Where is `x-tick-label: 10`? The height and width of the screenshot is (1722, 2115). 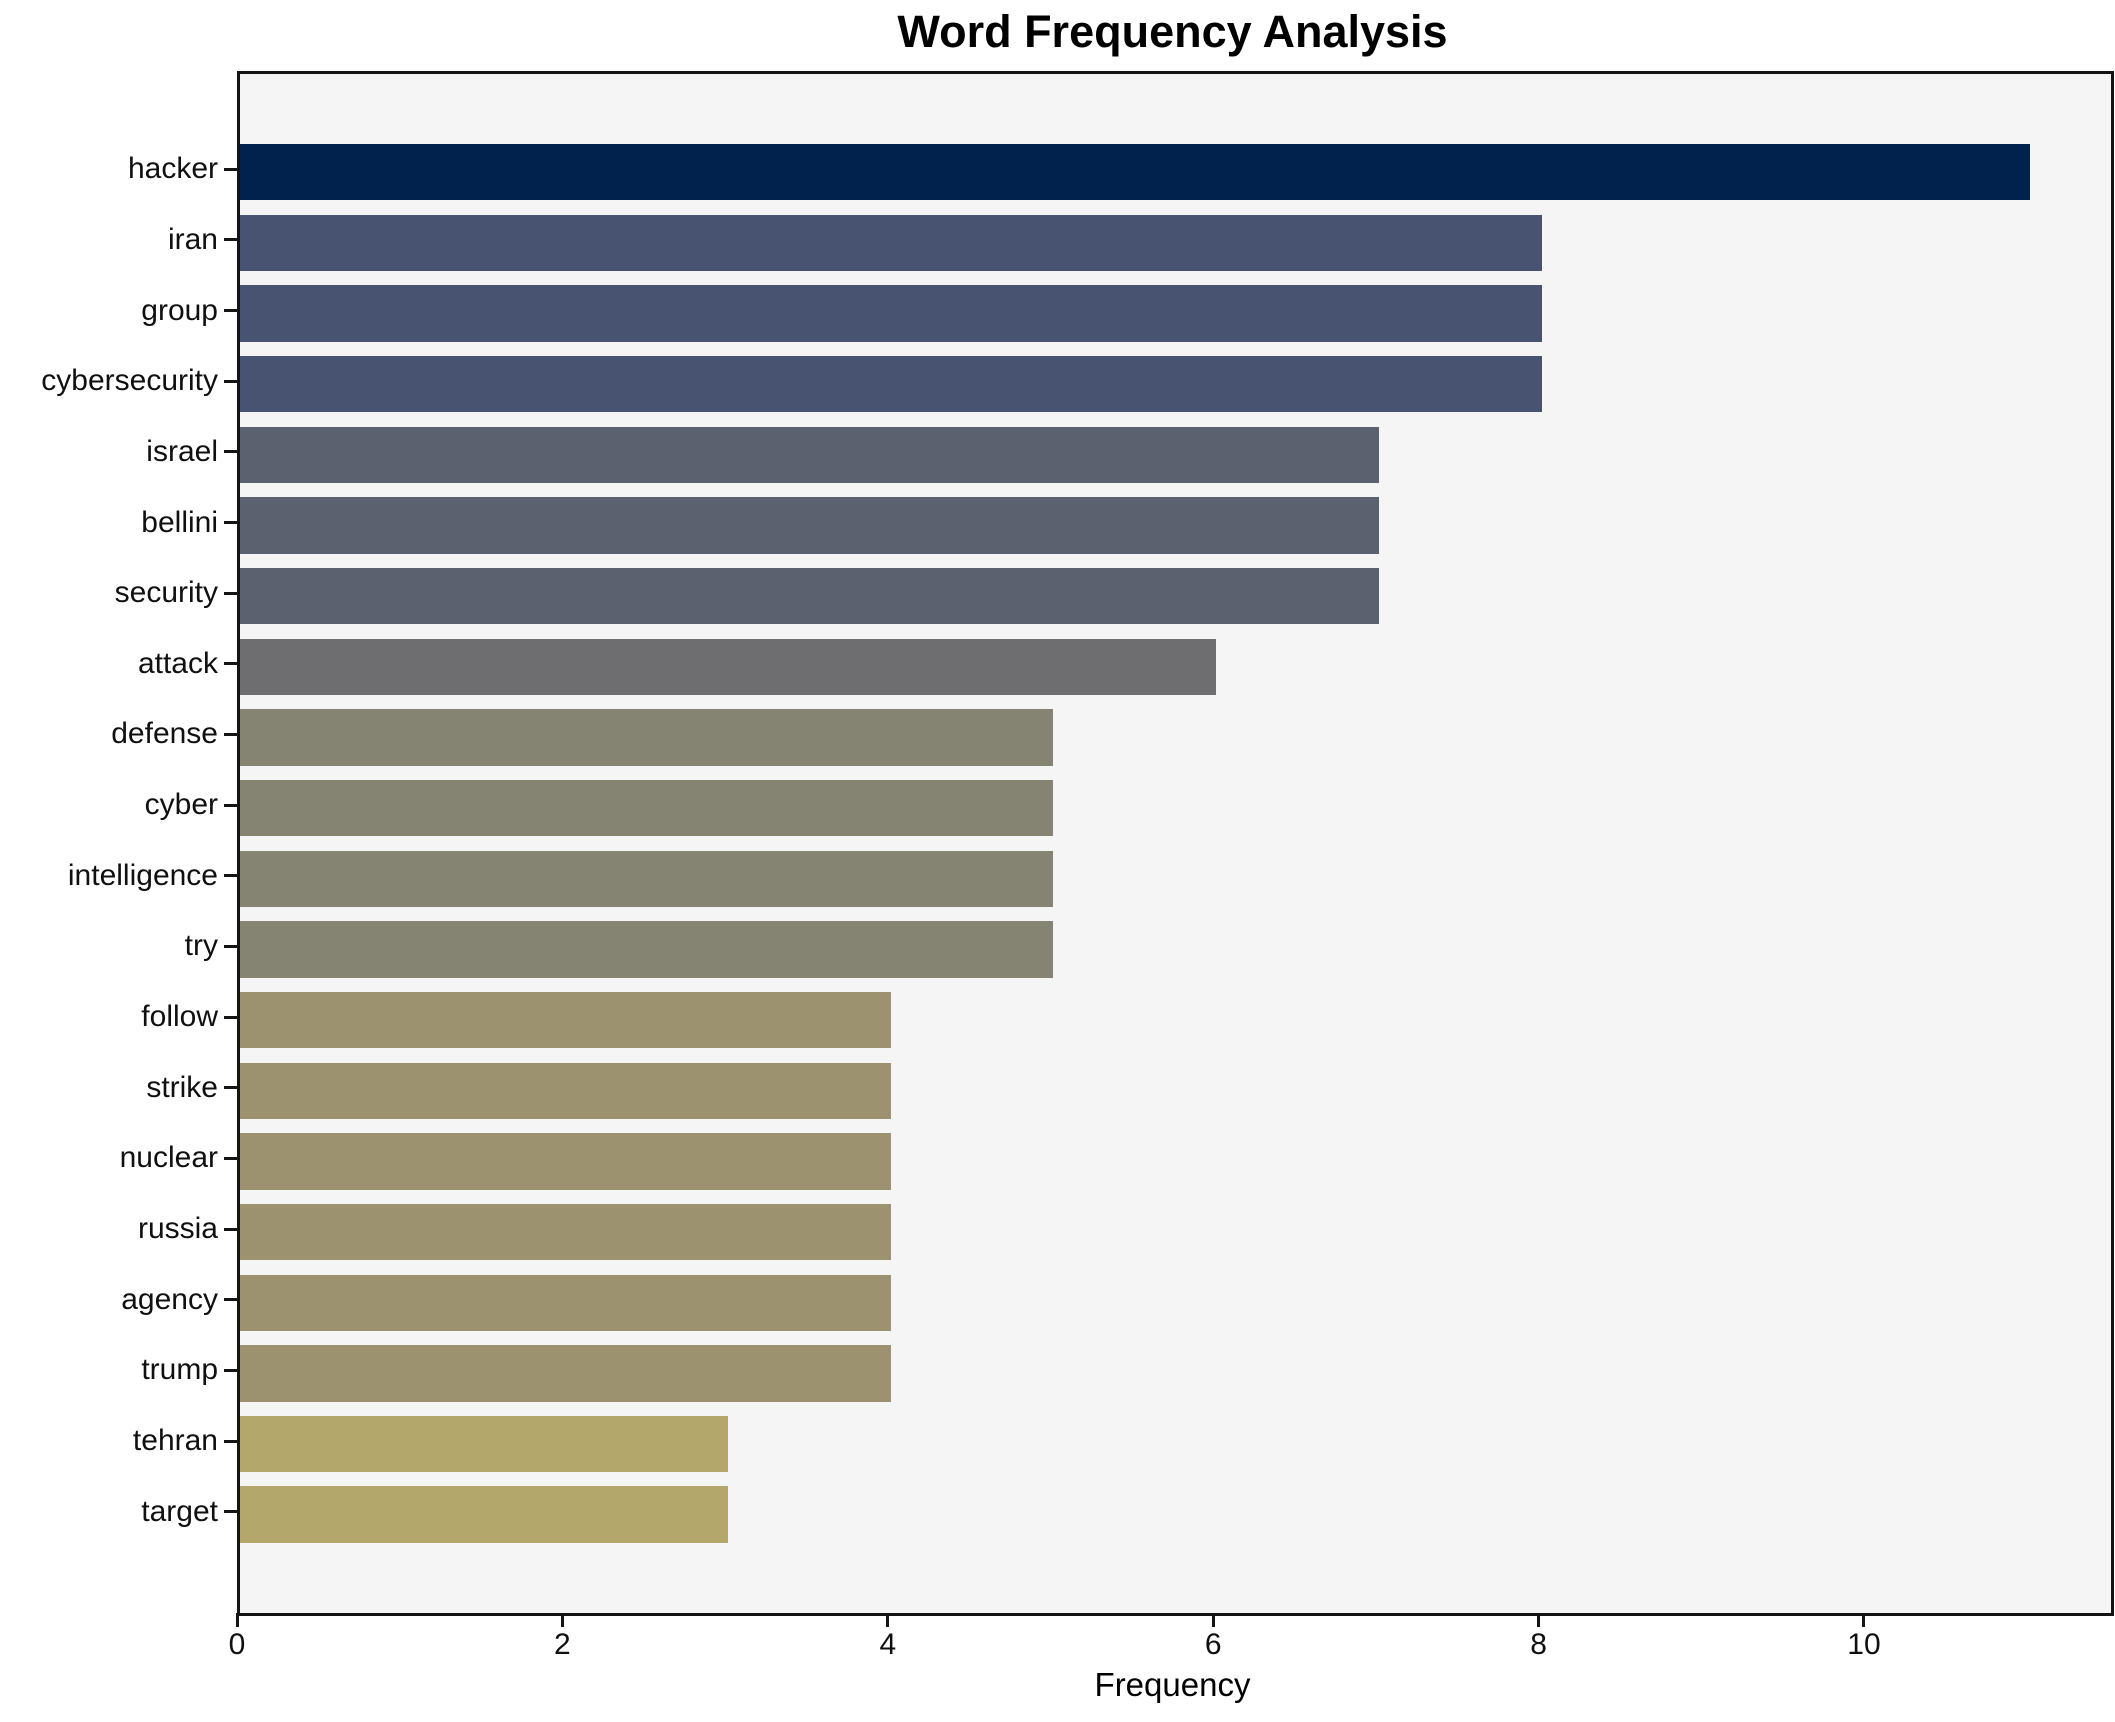 x-tick-label: 10 is located at coordinates (1864, 1644).